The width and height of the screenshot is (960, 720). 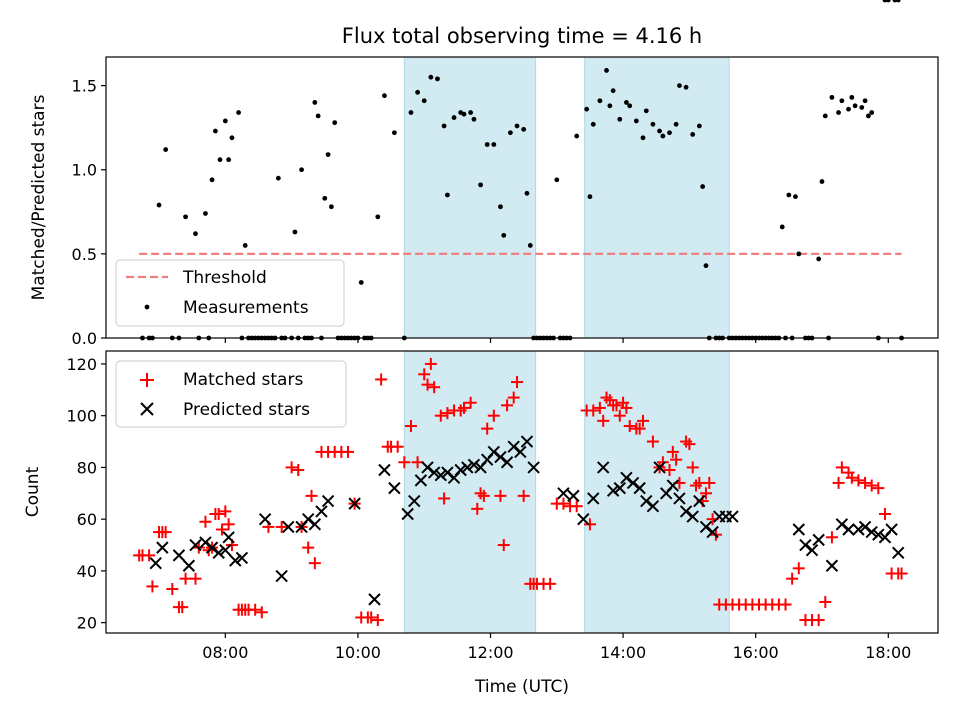 I want to click on chart-title: Flux total observing time = 4.16 h, so click(x=522, y=36).